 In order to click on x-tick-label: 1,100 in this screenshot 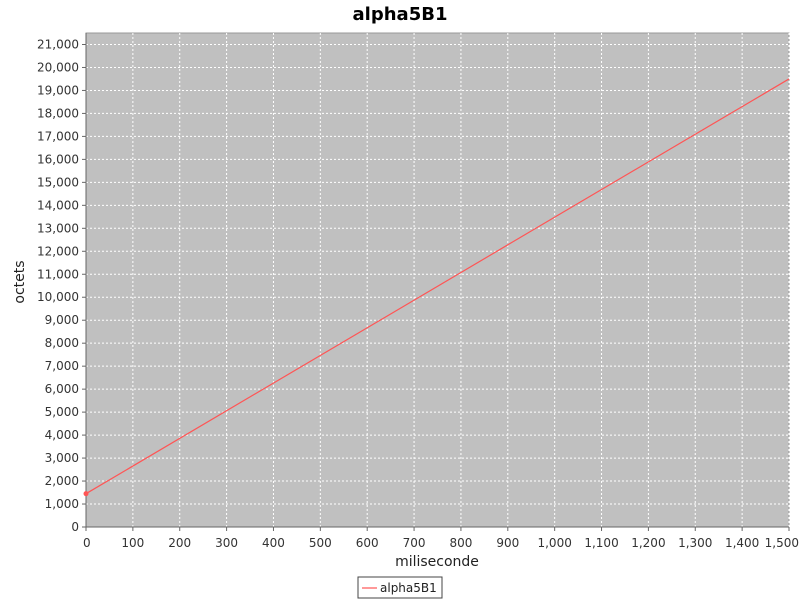, I will do `click(601, 543)`.